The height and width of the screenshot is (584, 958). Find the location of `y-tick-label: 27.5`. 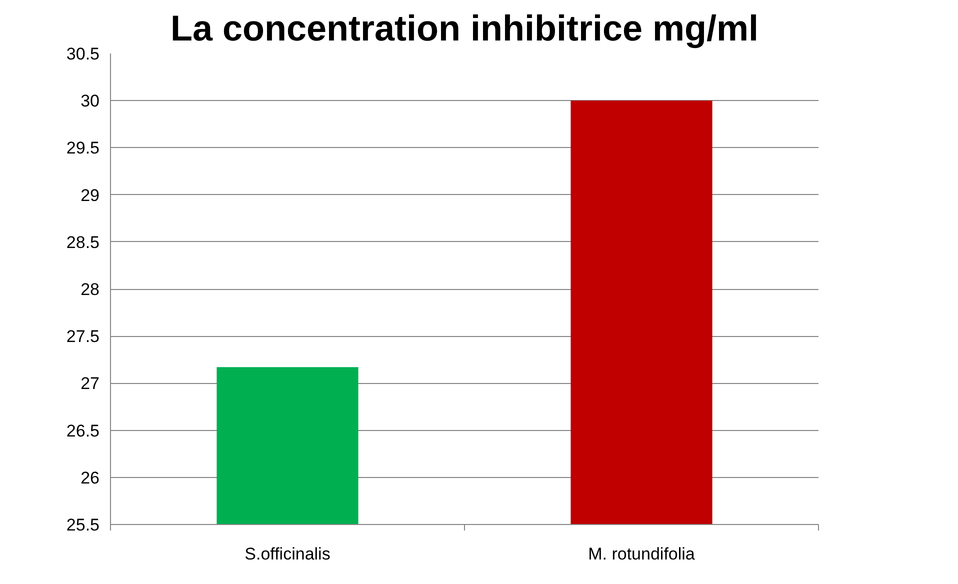

y-tick-label: 27.5 is located at coordinates (83, 336).